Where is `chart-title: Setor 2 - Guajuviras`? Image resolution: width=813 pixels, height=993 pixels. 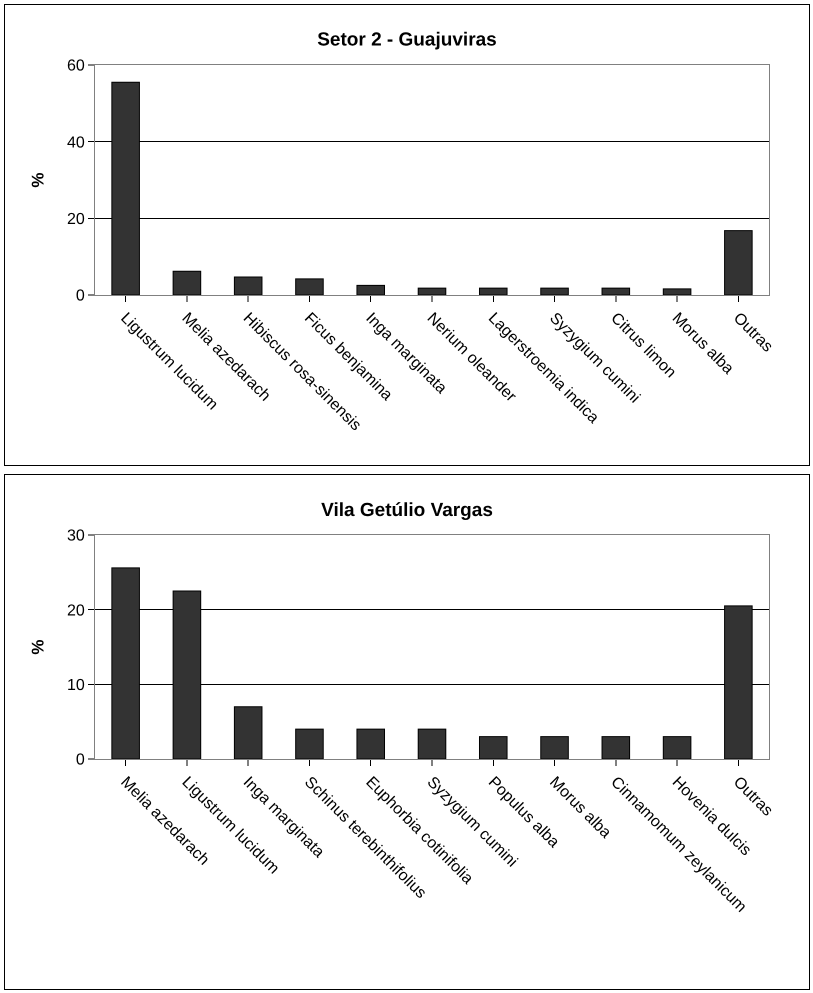 chart-title: Setor 2 - Guajuviras is located at coordinates (407, 40).